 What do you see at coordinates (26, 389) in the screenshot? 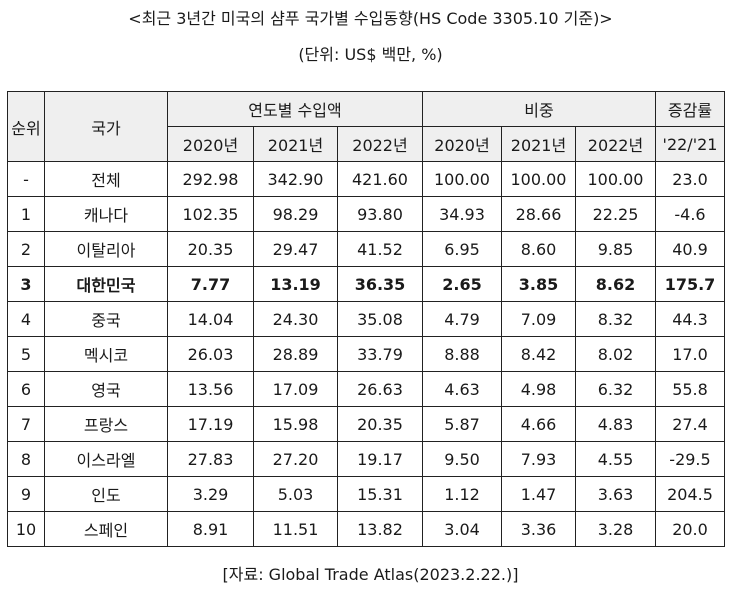
I see `rank-cell: 6` at bounding box center [26, 389].